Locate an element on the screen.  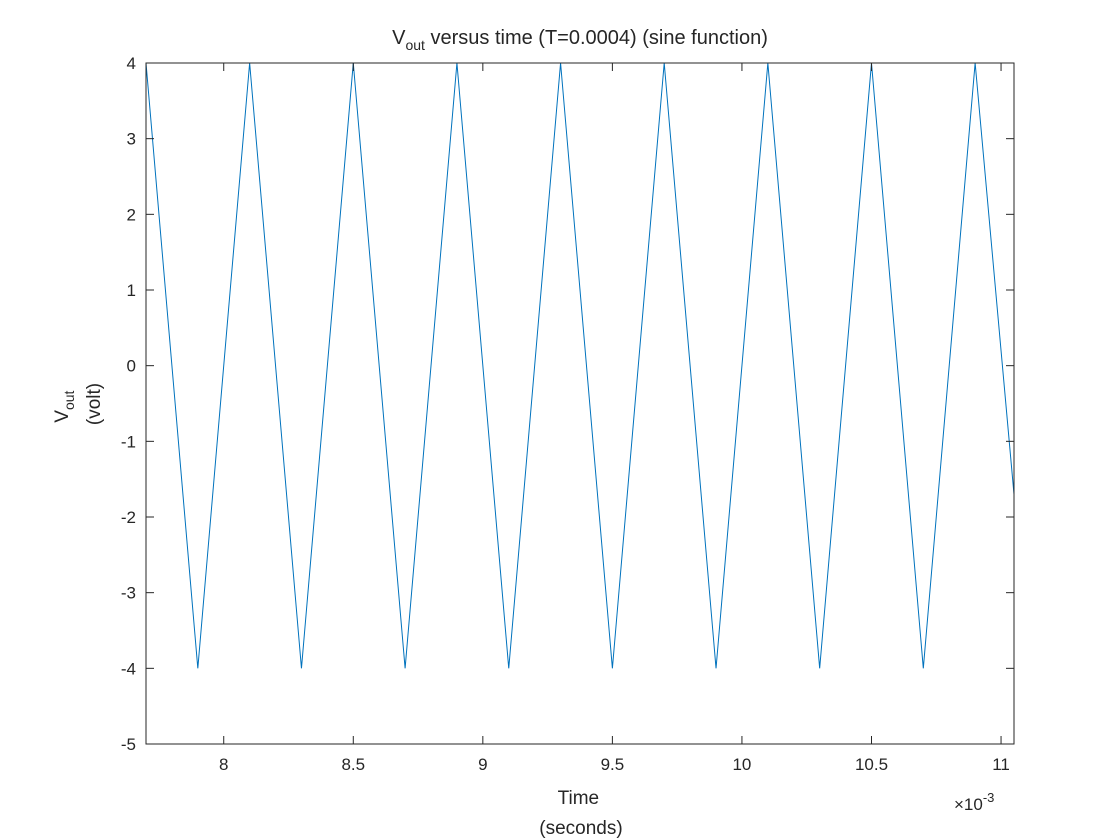
y-tick-label: -1 is located at coordinates (128, 441).